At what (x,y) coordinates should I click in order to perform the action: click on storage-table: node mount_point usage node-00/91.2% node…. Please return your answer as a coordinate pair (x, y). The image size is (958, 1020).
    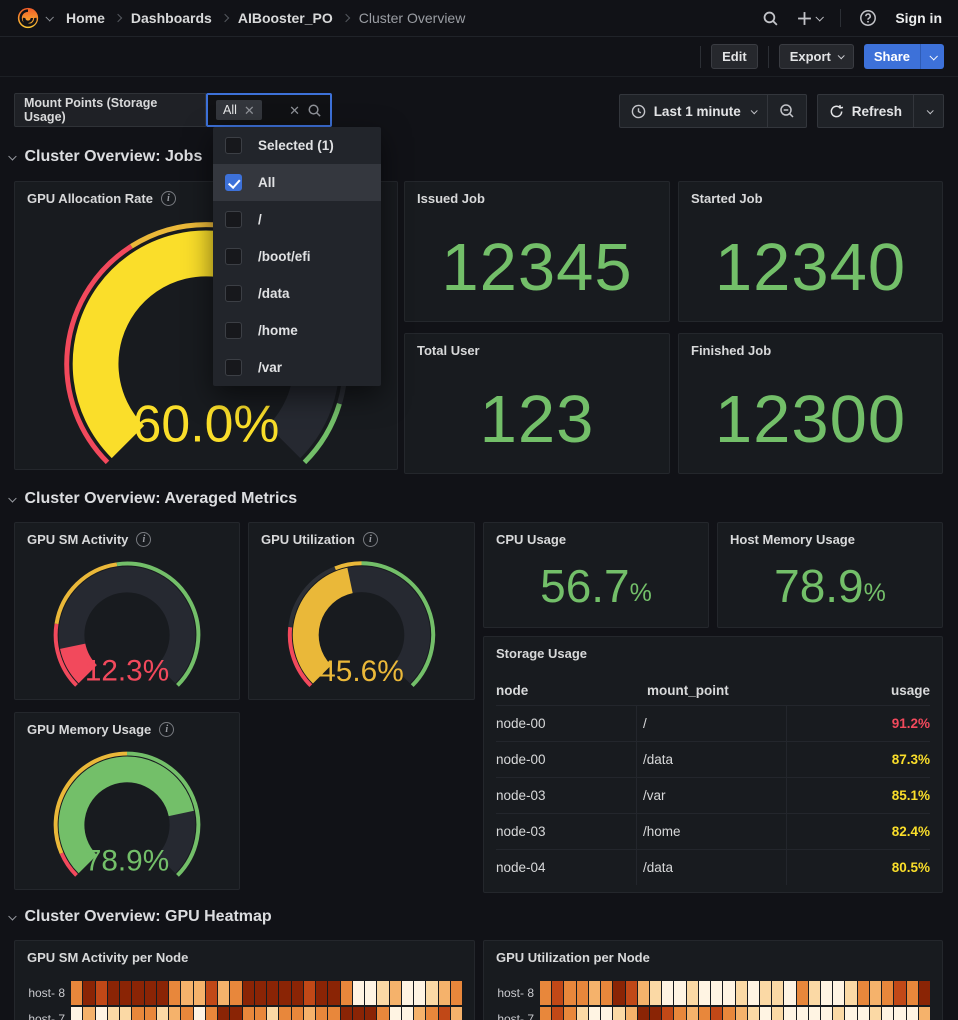
    Looking at the image, I should click on (713, 780).